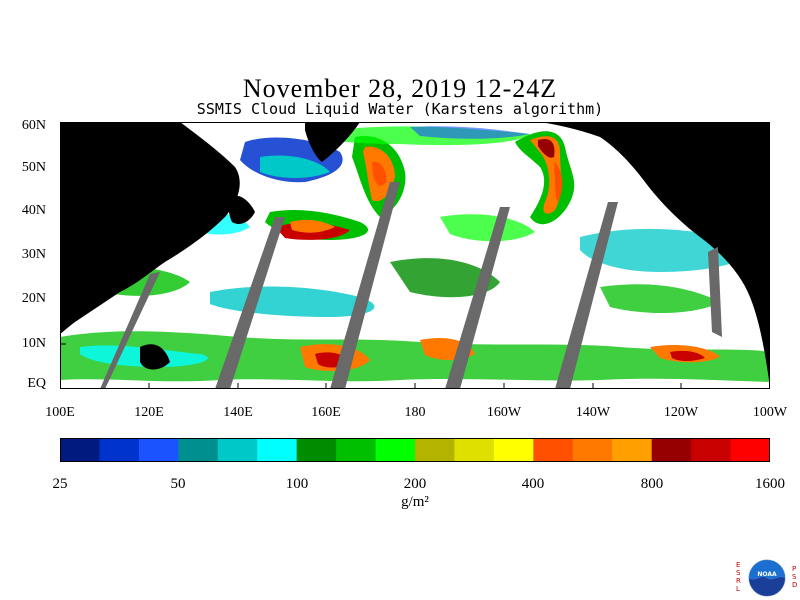  What do you see at coordinates (533, 484) in the screenshot?
I see `colorbar-label-400: 400` at bounding box center [533, 484].